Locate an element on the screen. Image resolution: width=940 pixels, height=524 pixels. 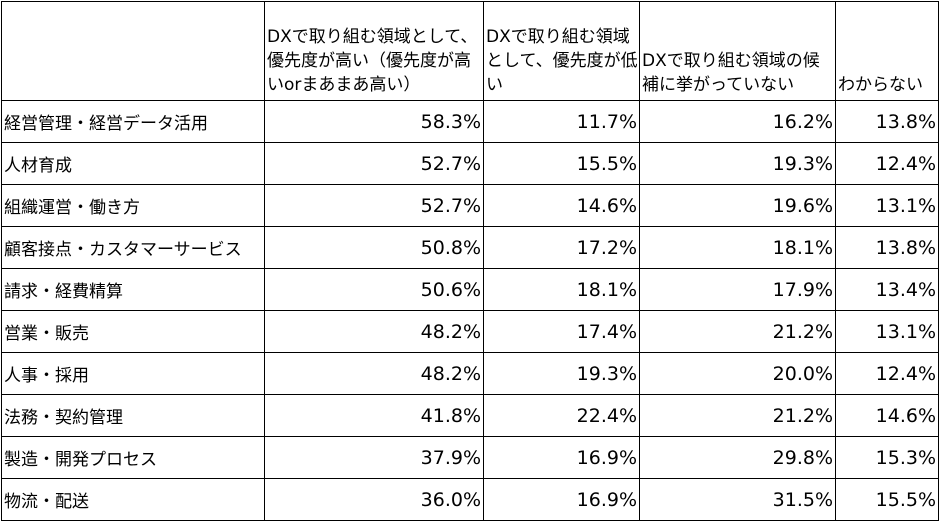
header-low-priority: DXで取り組む領域として、優先度が低い is located at coordinates (561, 51).